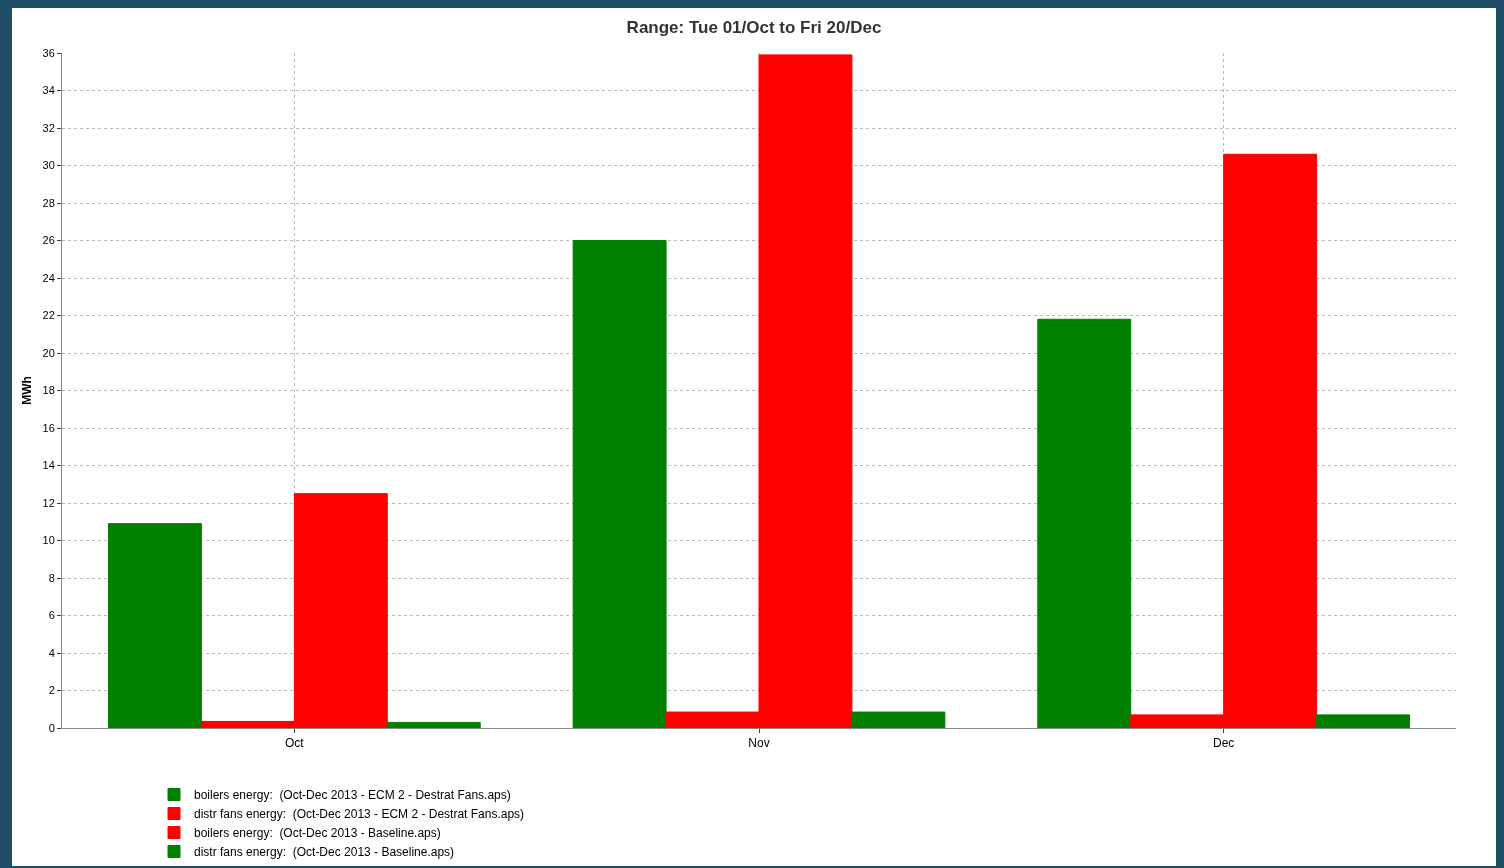 Image resolution: width=1504 pixels, height=868 pixels. I want to click on y-tick-label: 36, so click(48, 52).